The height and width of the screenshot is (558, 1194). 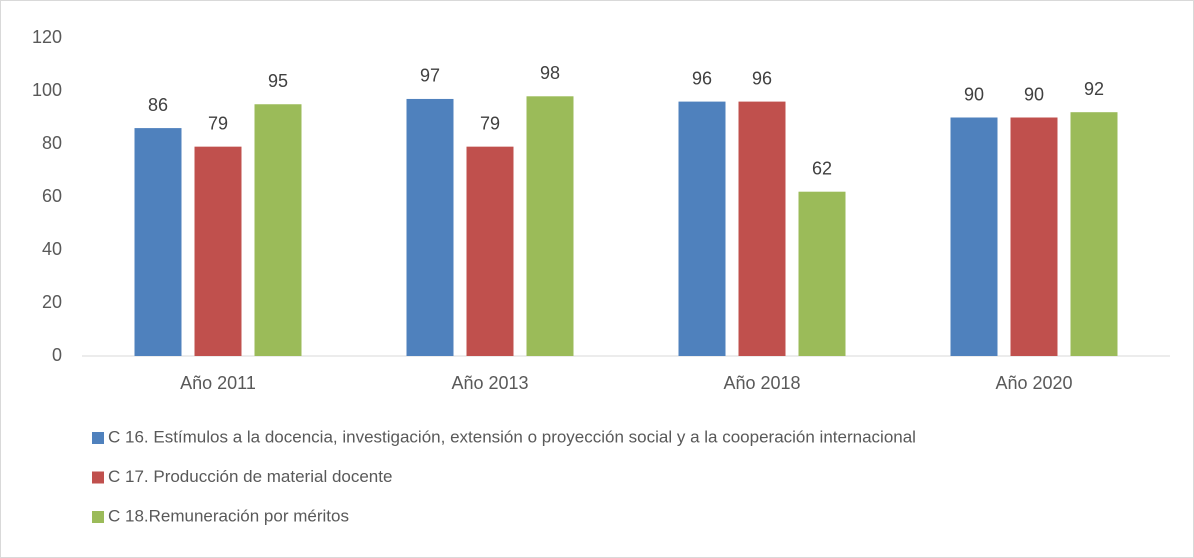 What do you see at coordinates (218, 383) in the screenshot?
I see `x-tick-label: Año 2011` at bounding box center [218, 383].